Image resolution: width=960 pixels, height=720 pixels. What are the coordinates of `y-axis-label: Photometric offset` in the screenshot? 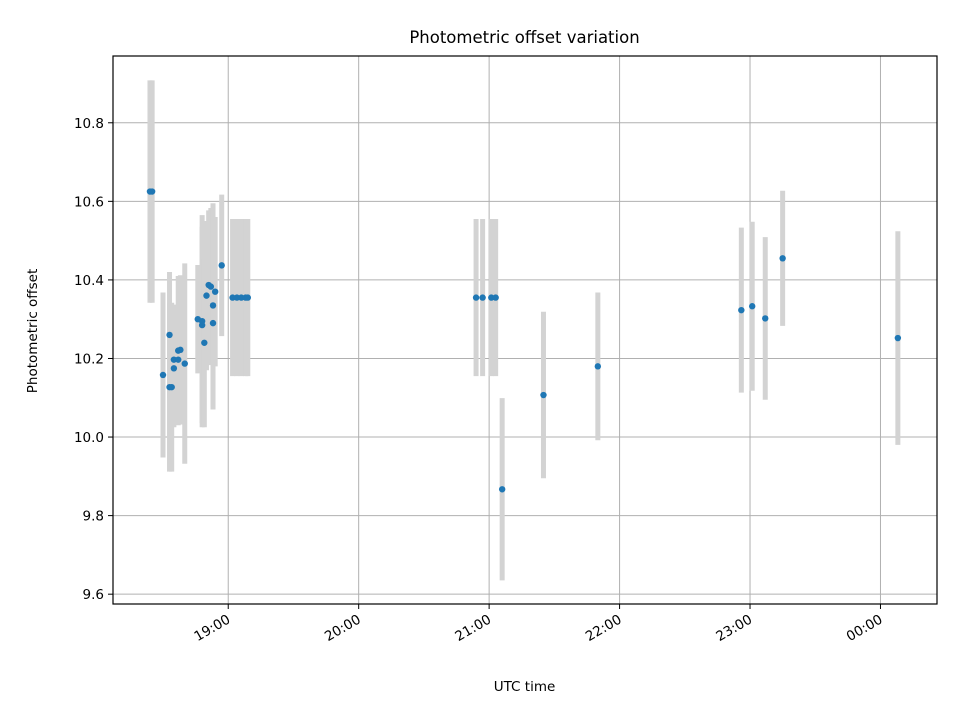 It's located at (33, 331).